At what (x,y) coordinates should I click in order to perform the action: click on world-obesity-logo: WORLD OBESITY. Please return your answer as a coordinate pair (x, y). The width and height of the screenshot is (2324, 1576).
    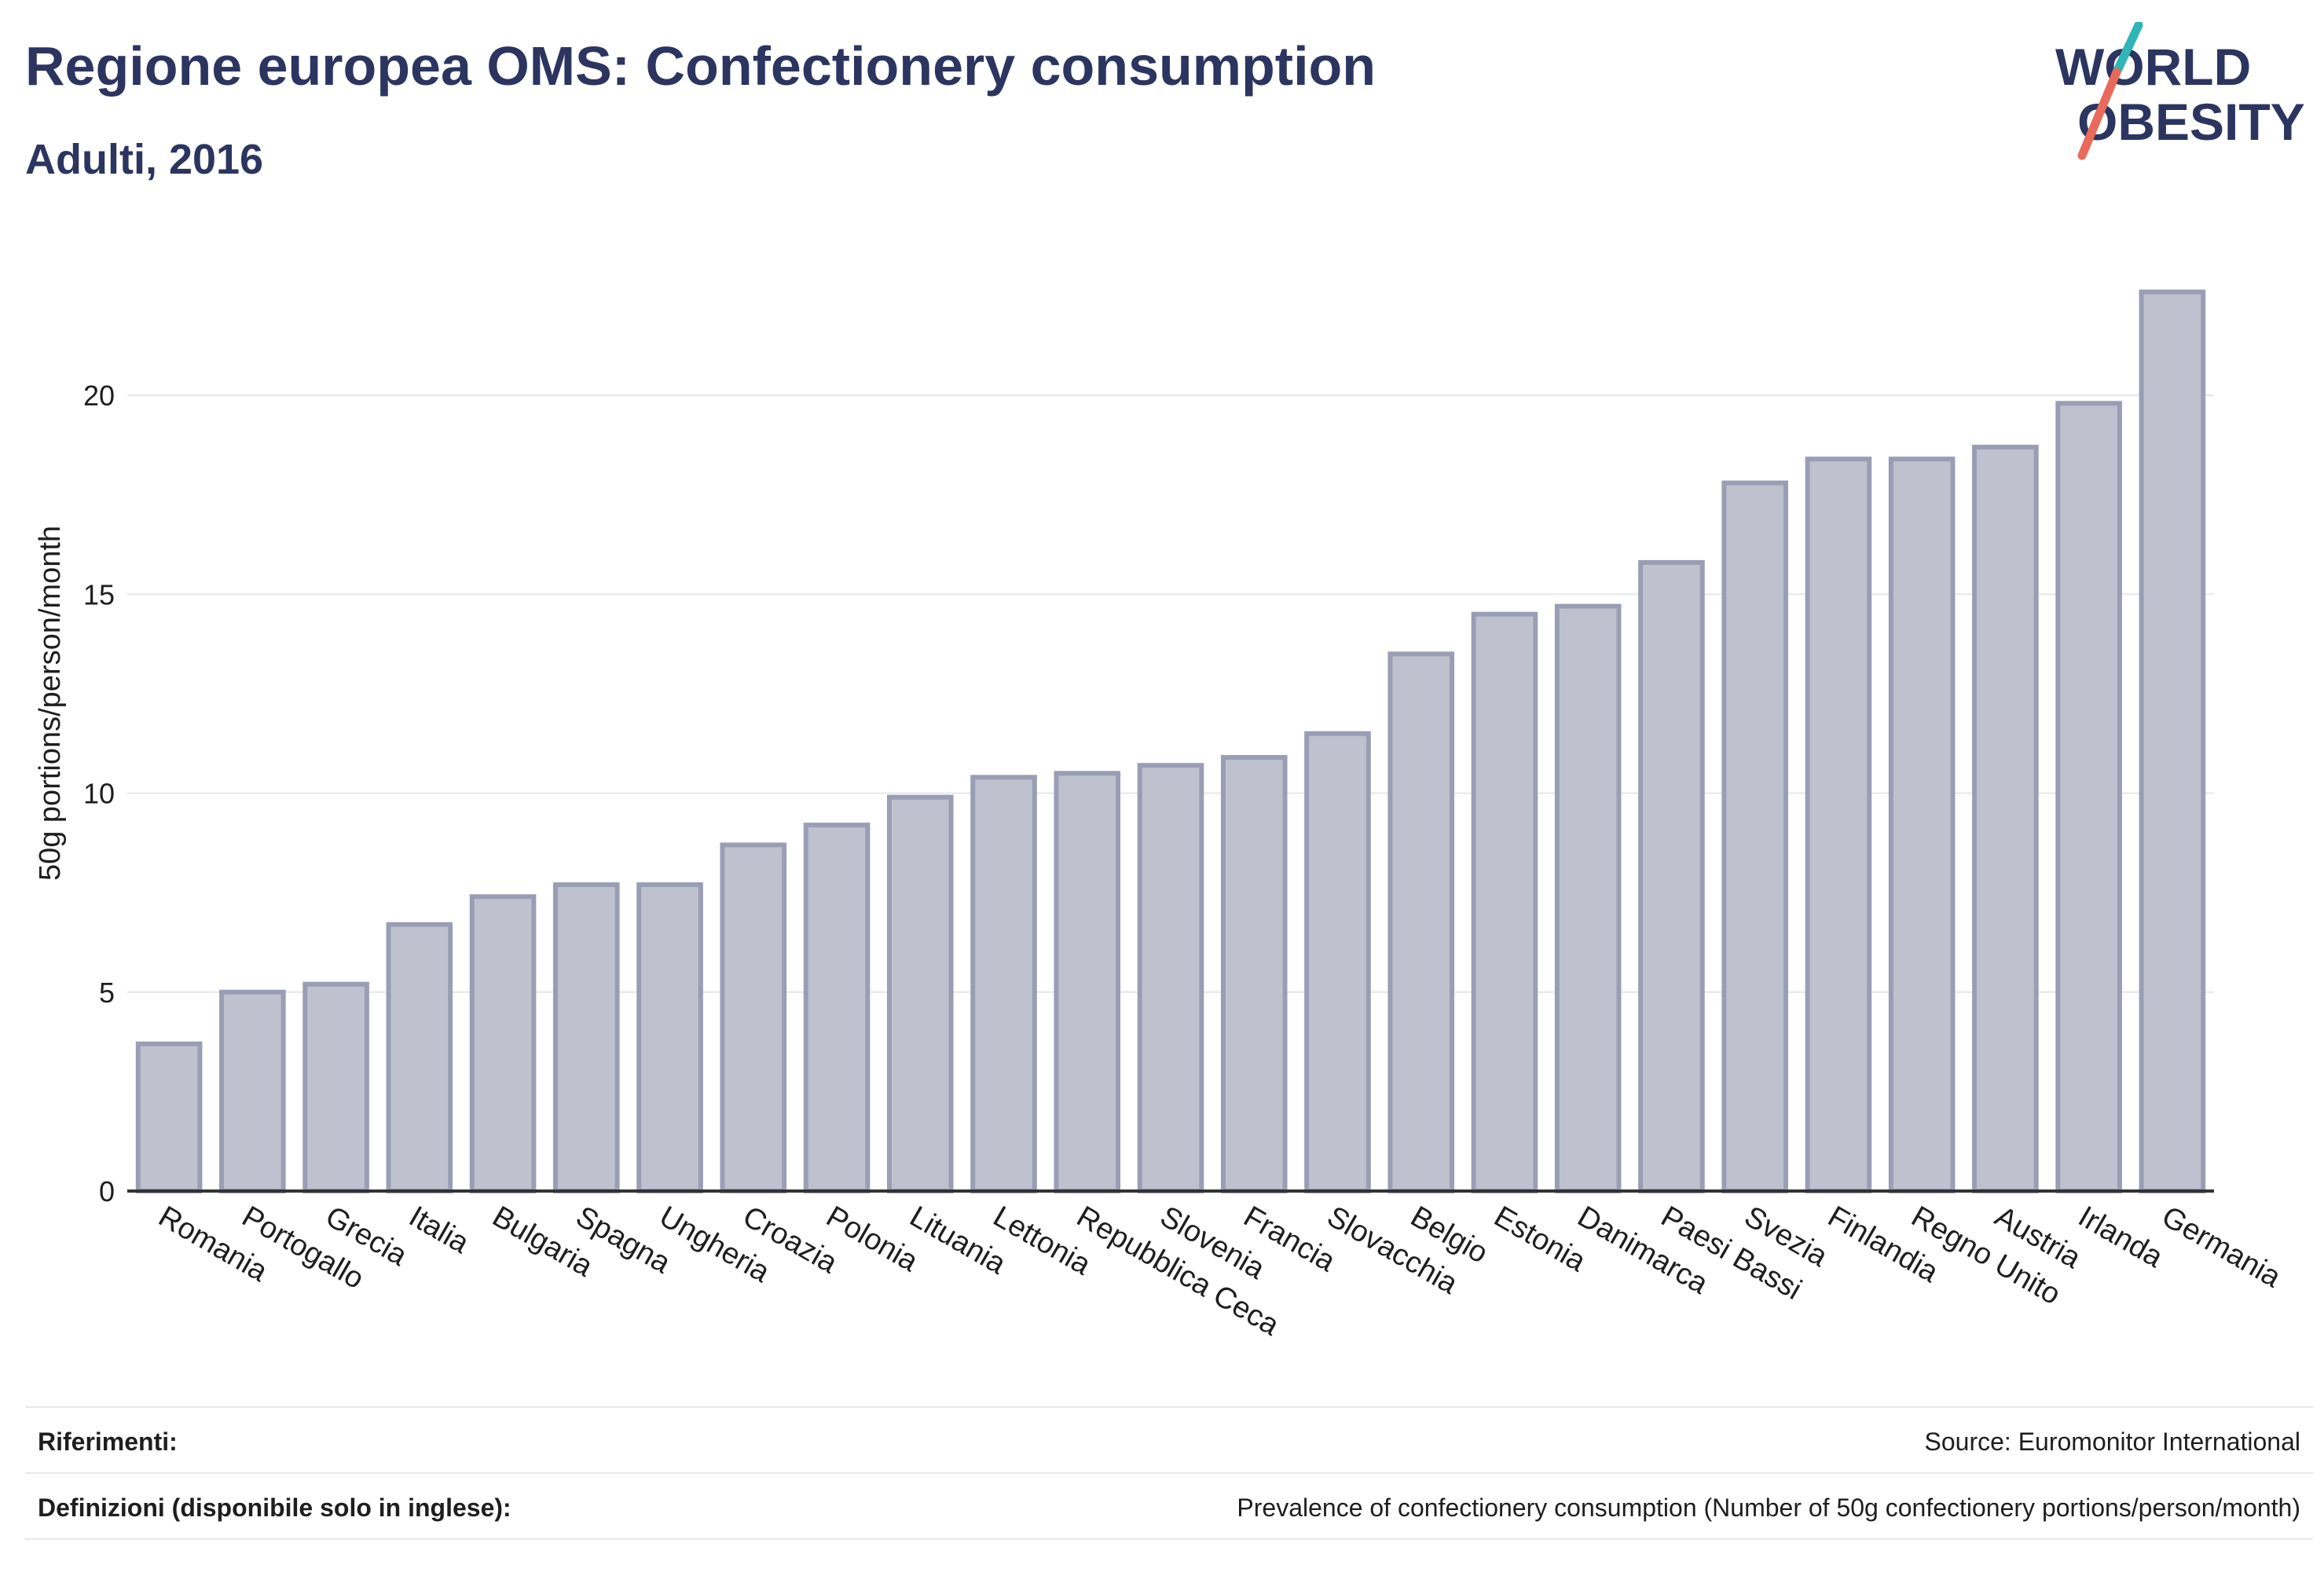
    Looking at the image, I should click on (2184, 96).